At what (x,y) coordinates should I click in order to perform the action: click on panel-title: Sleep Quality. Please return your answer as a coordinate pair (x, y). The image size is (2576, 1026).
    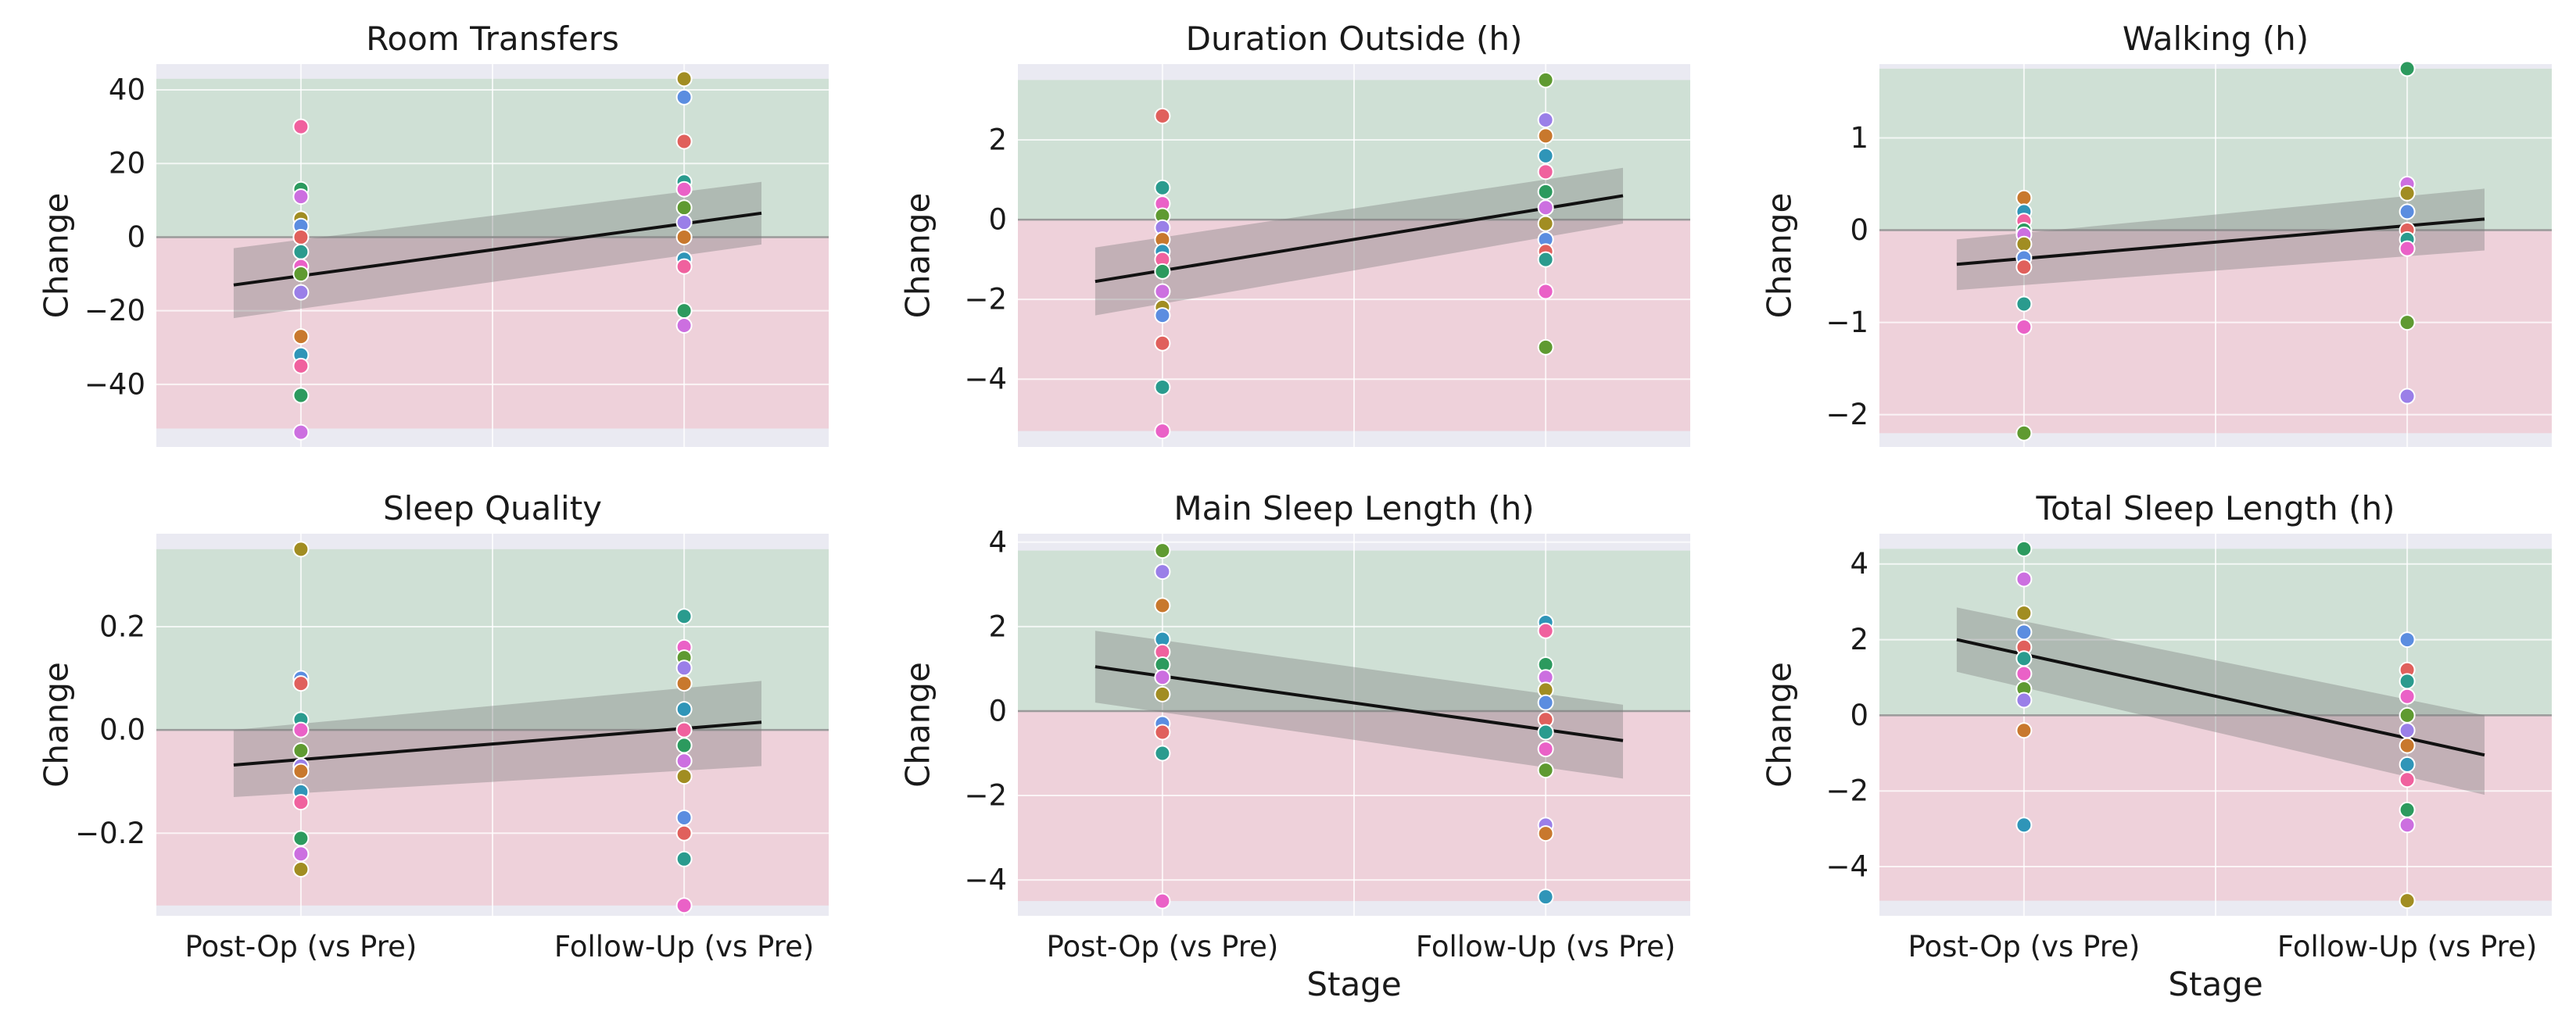
    Looking at the image, I should click on (493, 508).